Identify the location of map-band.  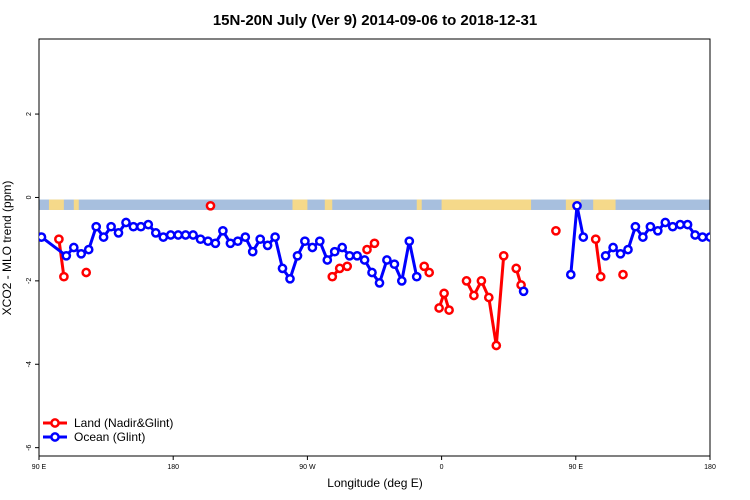
(374, 204).